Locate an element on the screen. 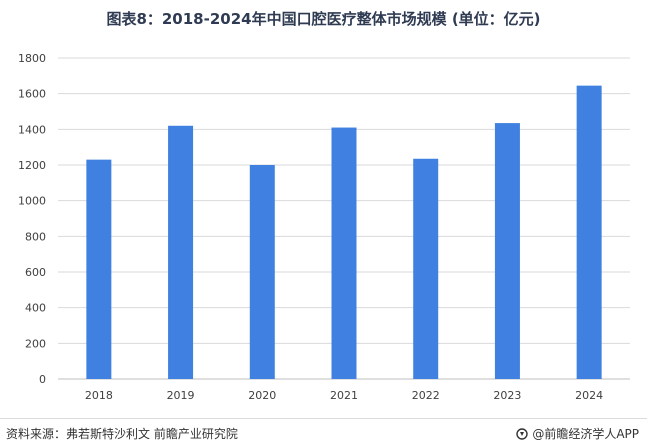  bar-2020 is located at coordinates (262, 272).